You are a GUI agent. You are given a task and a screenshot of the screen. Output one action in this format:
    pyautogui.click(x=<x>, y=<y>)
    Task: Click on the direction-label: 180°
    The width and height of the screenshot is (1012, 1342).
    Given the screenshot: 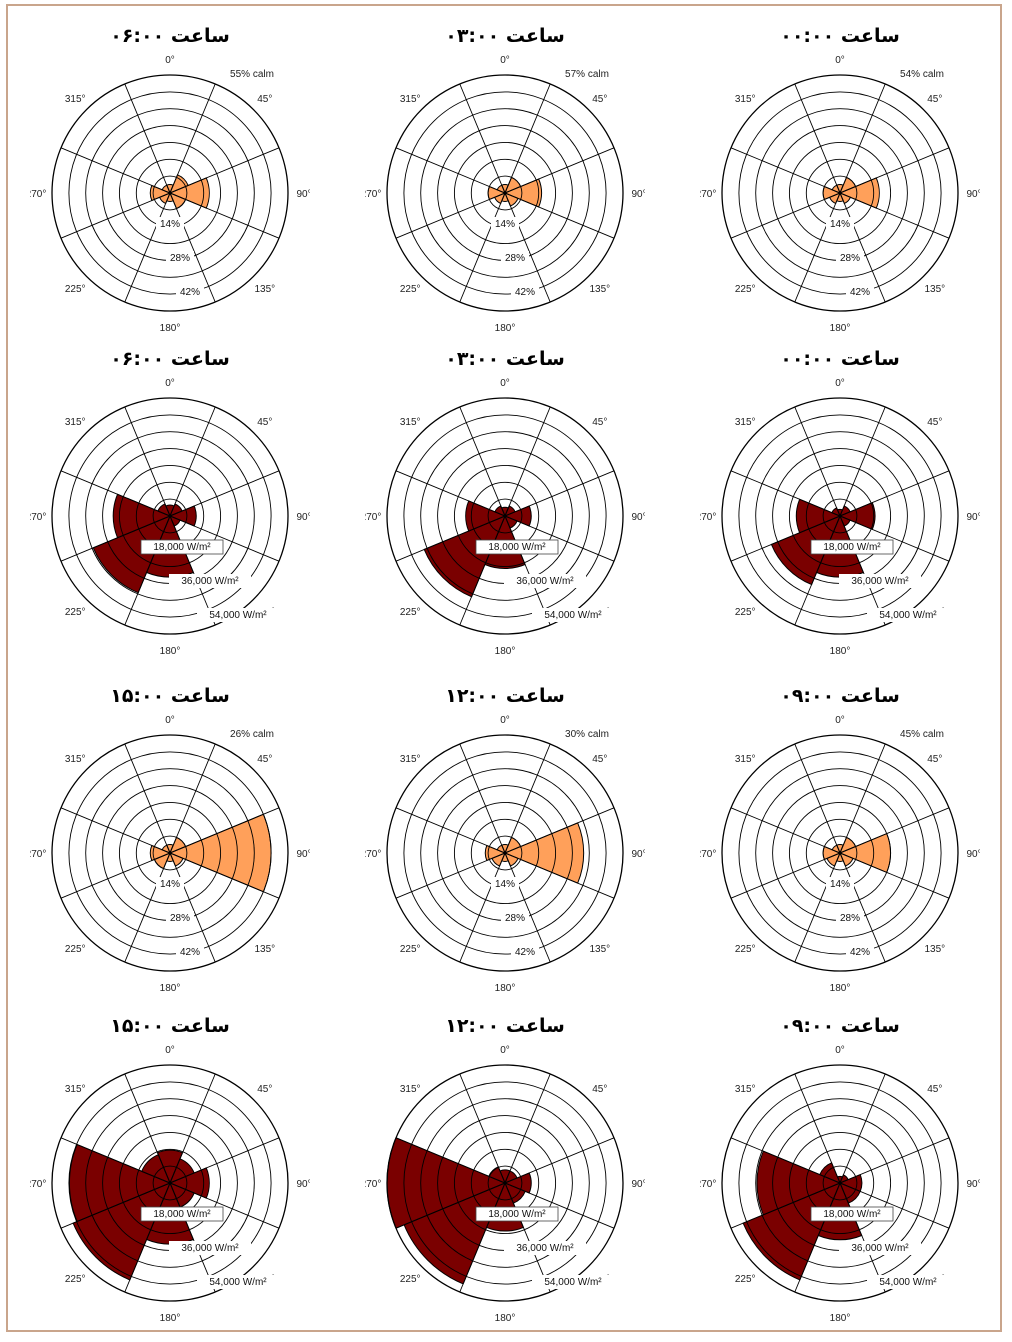 What is the action you would take?
    pyautogui.click(x=505, y=988)
    